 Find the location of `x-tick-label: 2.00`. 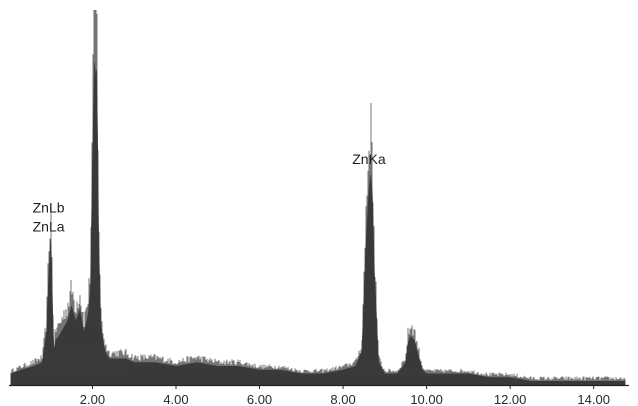

x-tick-label: 2.00 is located at coordinates (92, 399).